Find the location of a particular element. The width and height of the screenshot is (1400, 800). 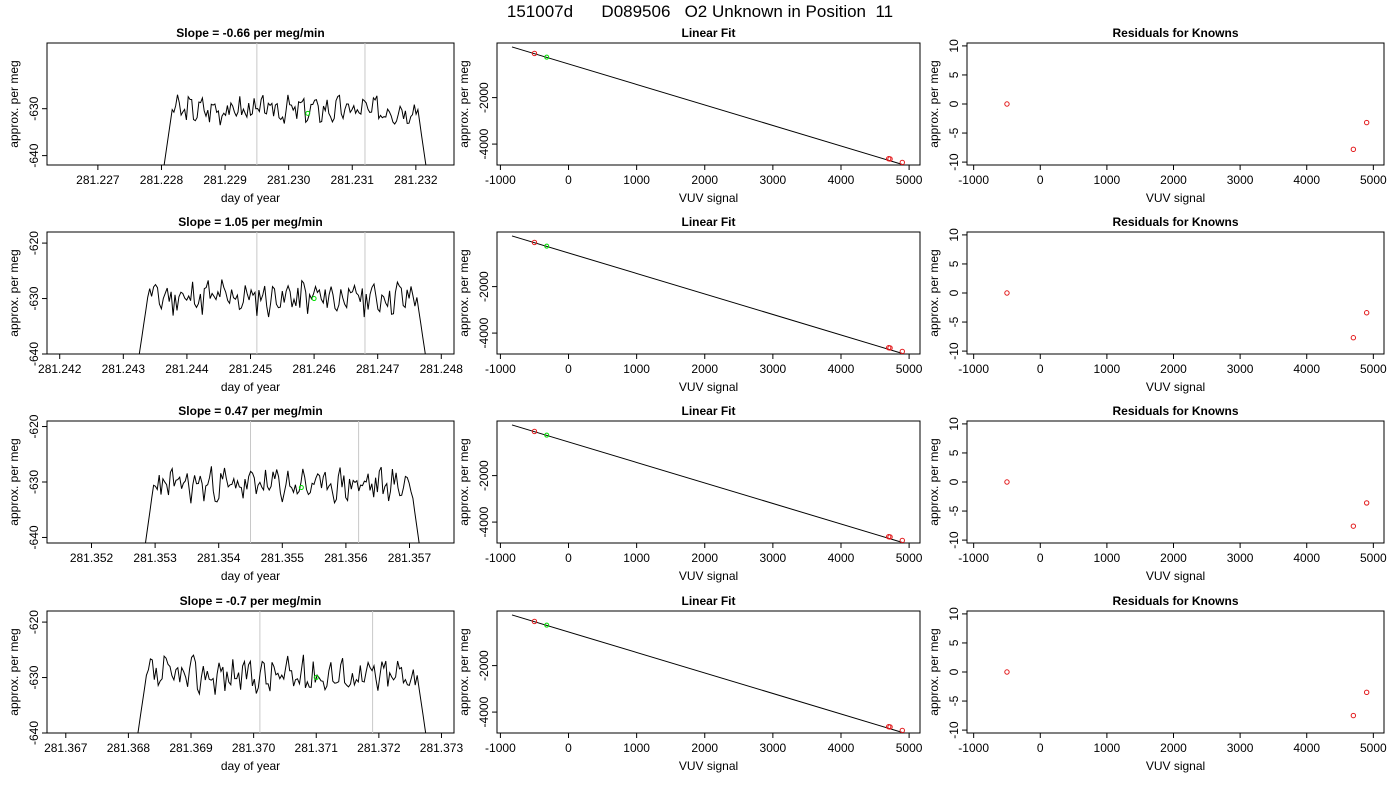

x-tick-label: 281.355 is located at coordinates (283, 558).